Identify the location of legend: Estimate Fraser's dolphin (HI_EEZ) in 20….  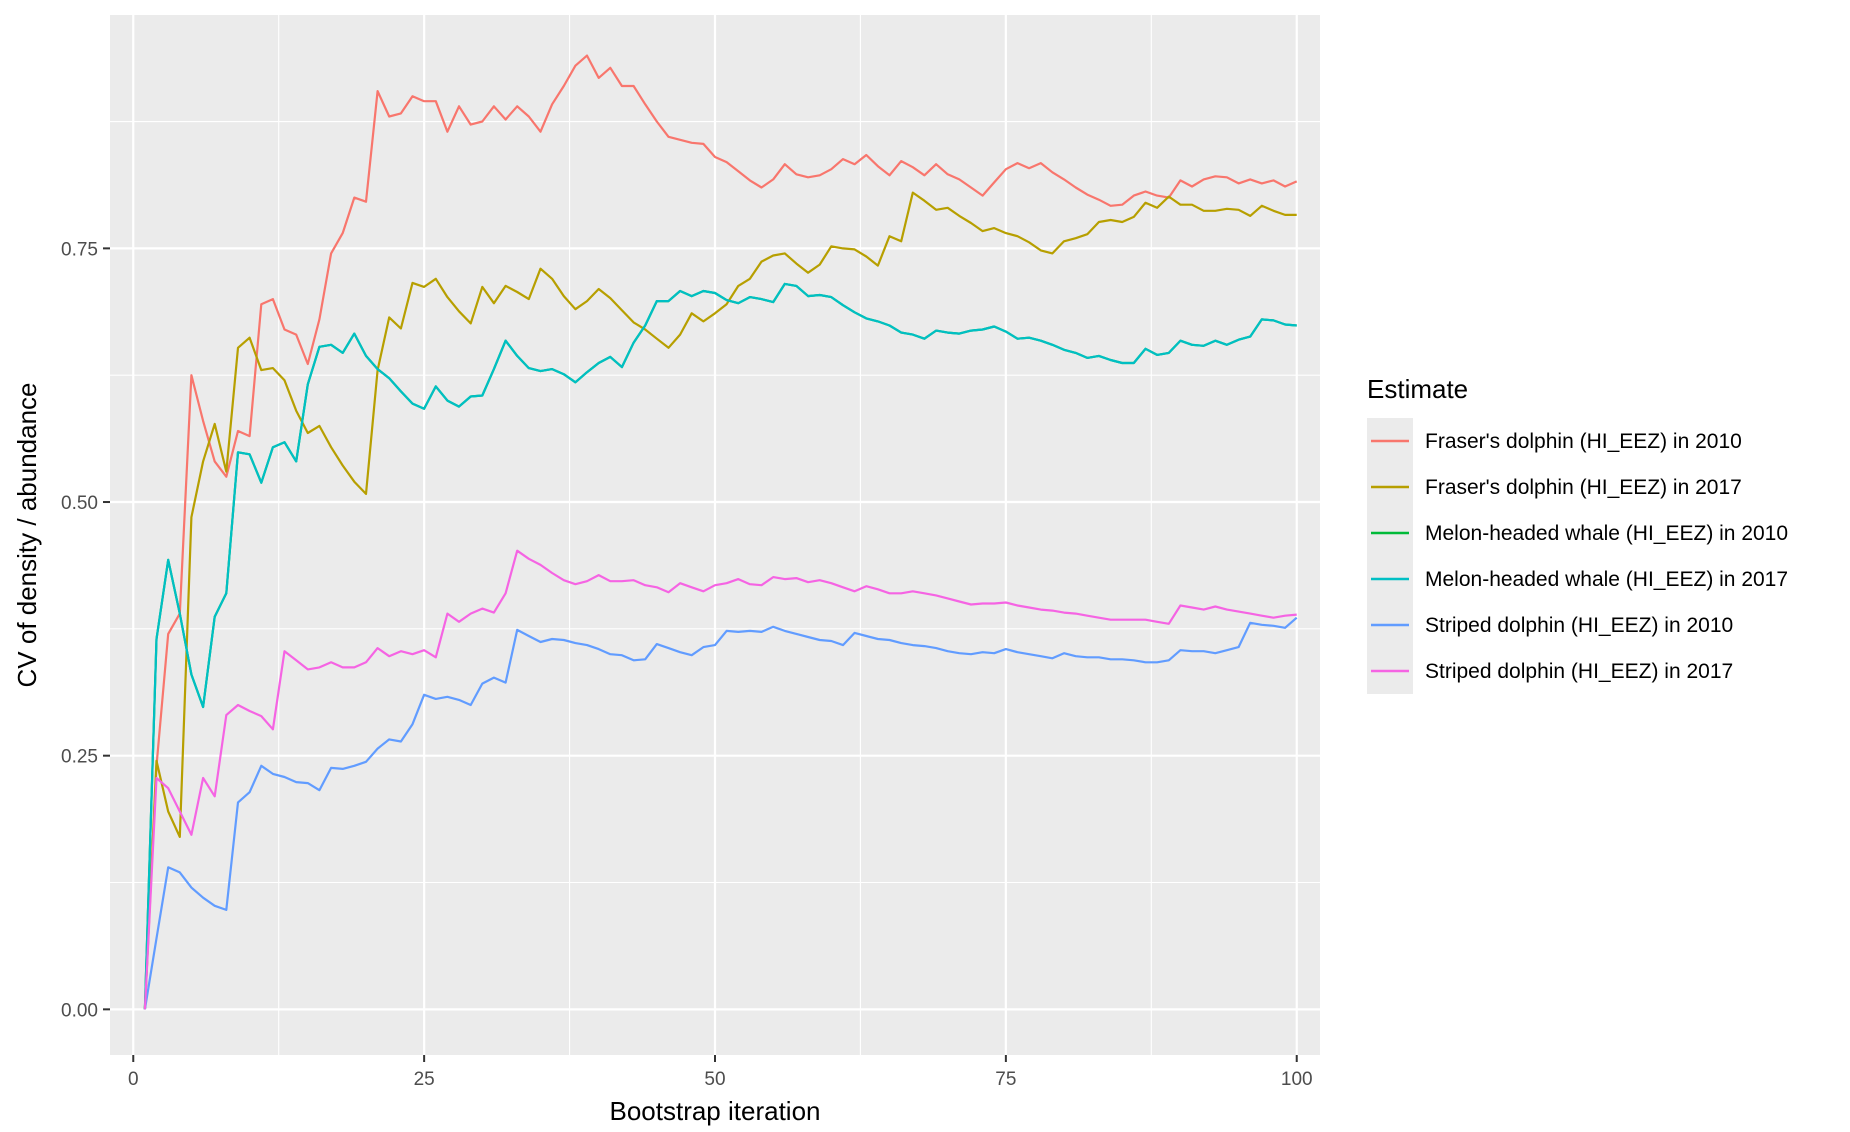
(1577, 534).